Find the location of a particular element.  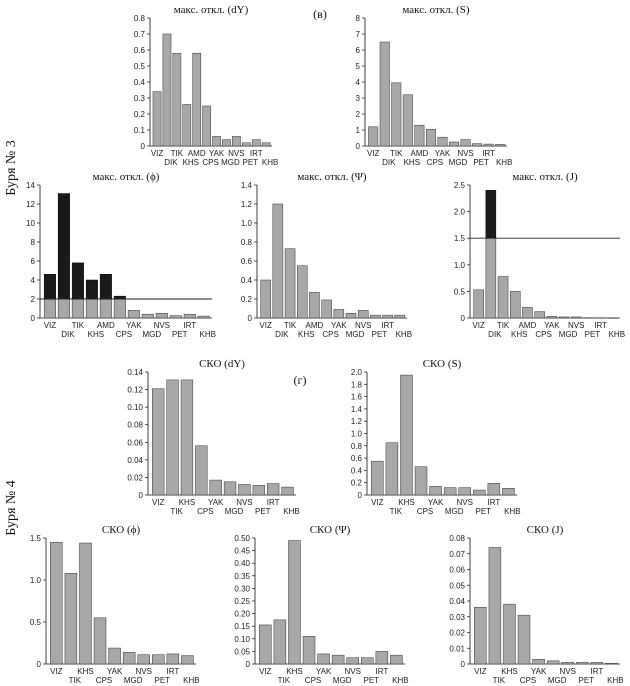

y-tick-label: 0.6 is located at coordinates (357, 458).